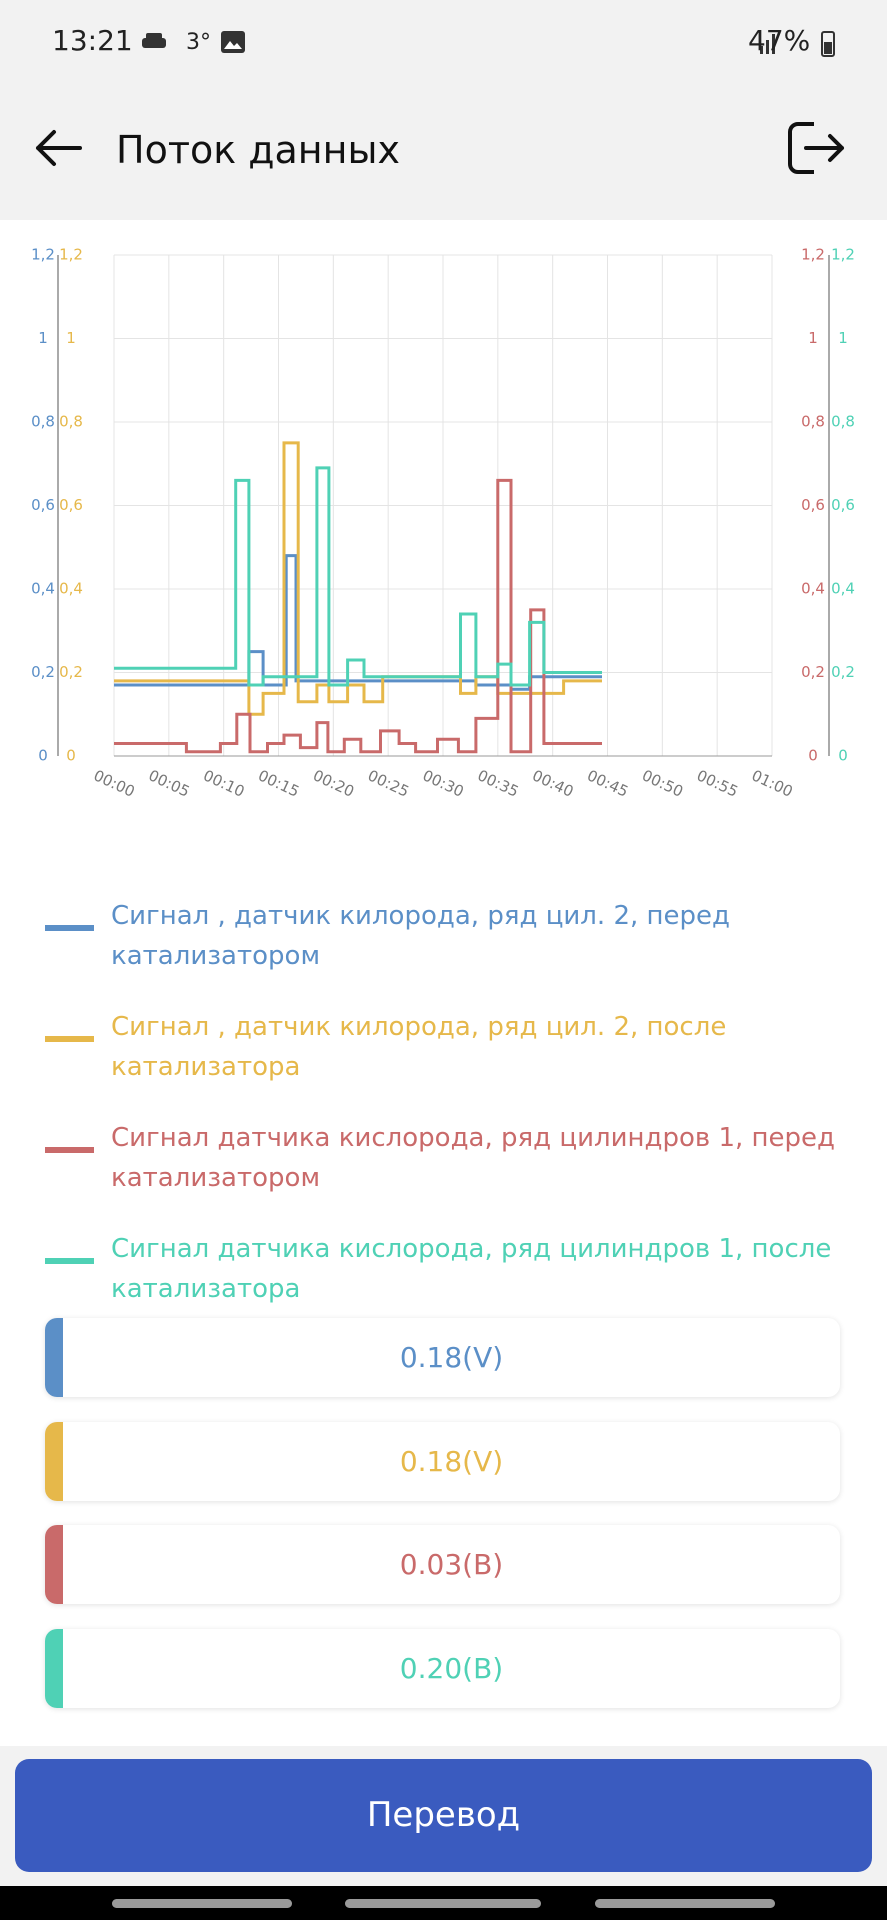  Describe the element at coordinates (828, 44) in the screenshot. I see `battery-icon` at that location.